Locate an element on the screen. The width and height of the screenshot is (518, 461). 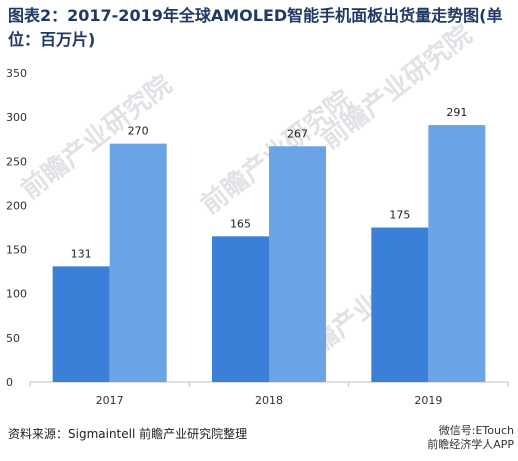
bar-value-label: 165 is located at coordinates (240, 223).